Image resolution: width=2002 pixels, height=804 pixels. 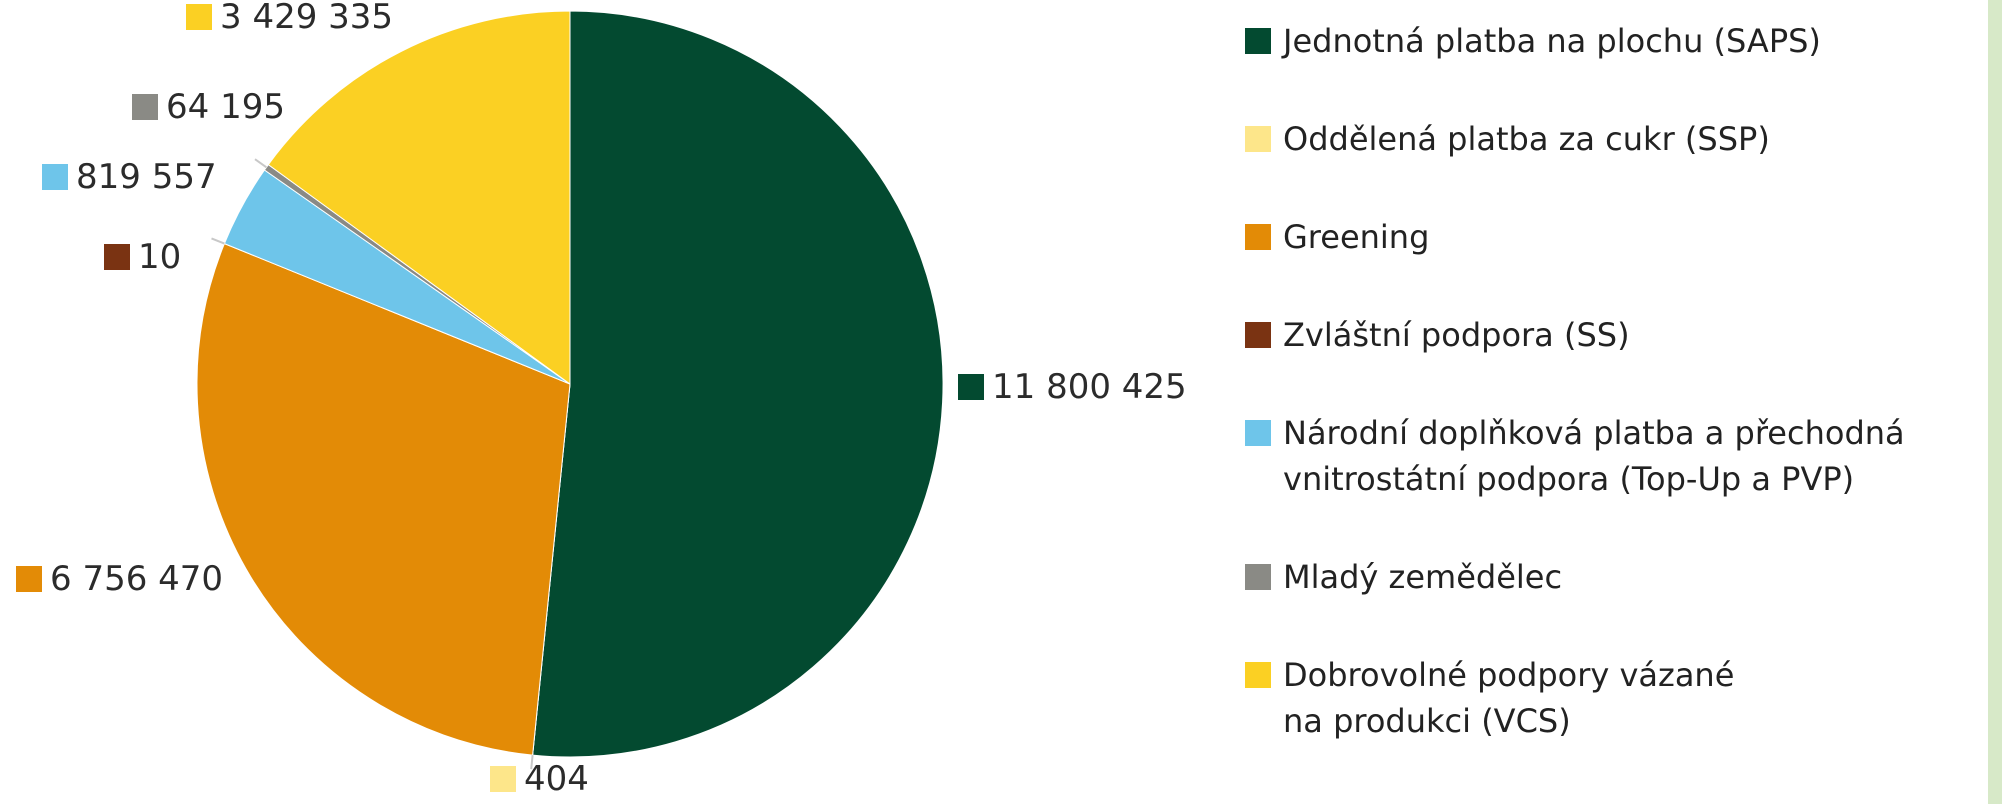 I want to click on slice-label-greening: 6 756 470, so click(x=136, y=579).